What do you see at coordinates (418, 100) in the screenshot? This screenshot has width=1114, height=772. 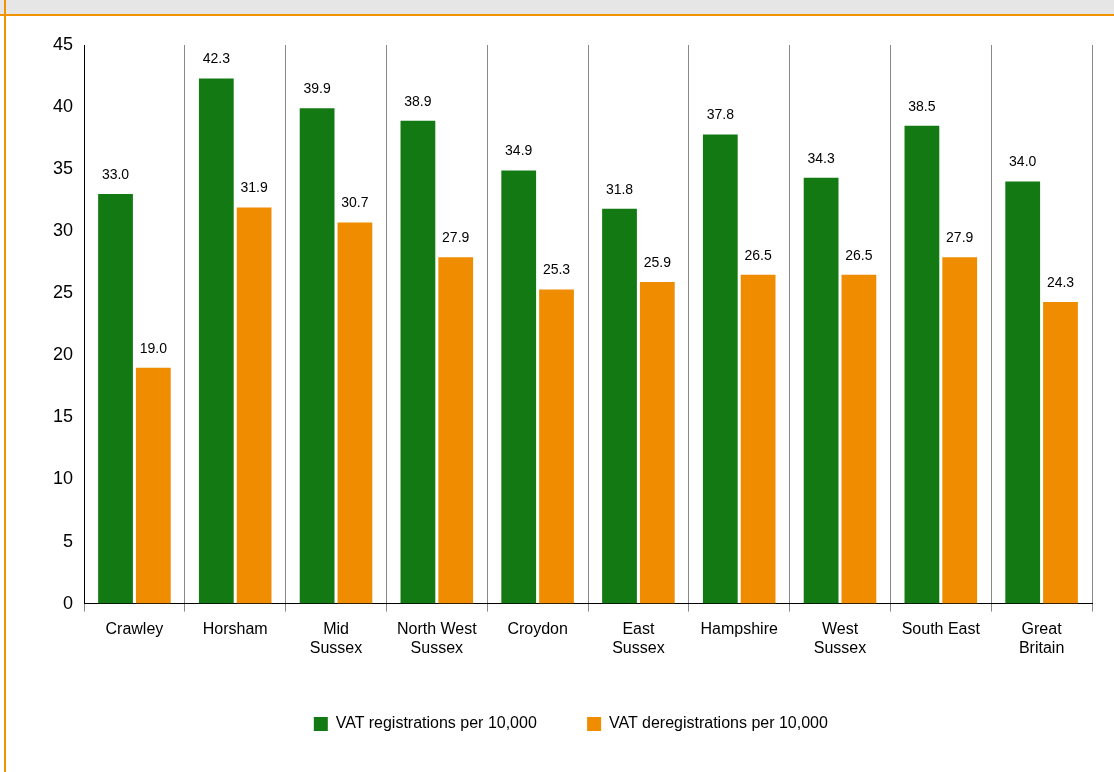 I see `data-label: 38.9` at bounding box center [418, 100].